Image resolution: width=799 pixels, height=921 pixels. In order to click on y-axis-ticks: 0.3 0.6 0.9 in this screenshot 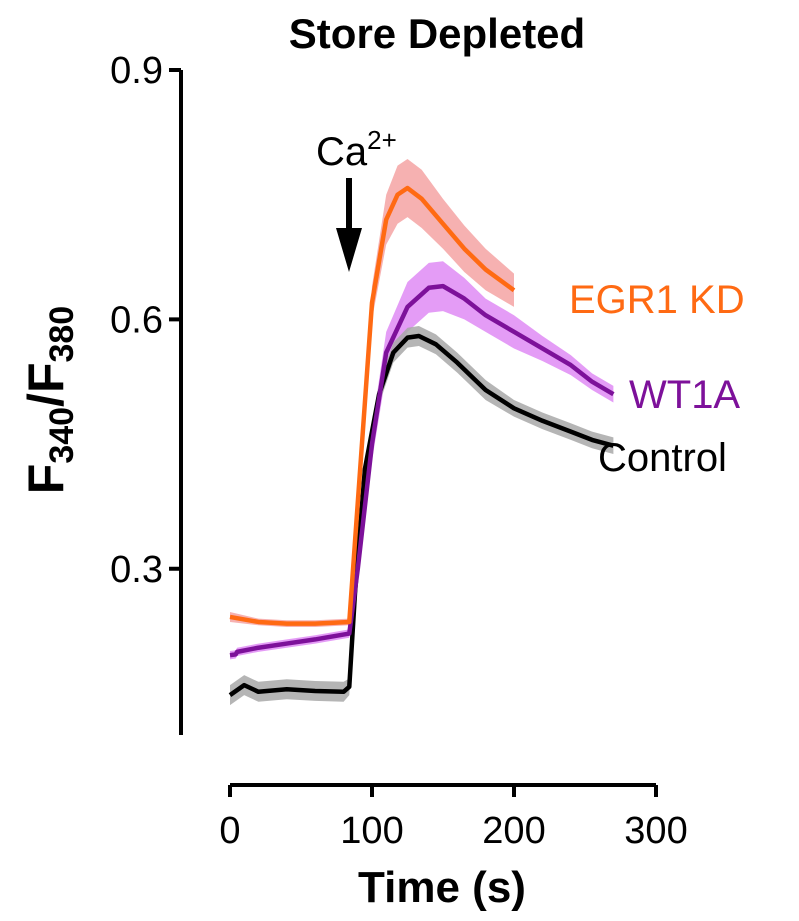, I will do `click(145, 320)`.